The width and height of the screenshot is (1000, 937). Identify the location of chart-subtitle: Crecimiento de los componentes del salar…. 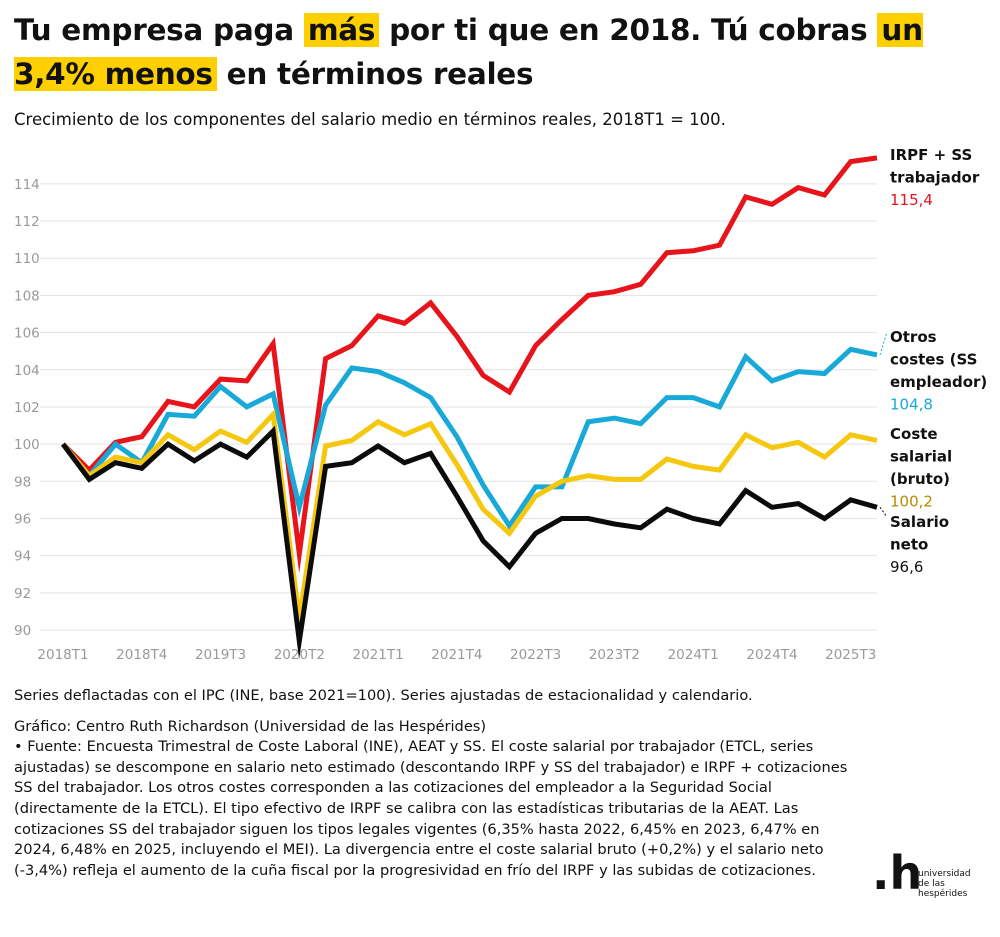
(370, 119).